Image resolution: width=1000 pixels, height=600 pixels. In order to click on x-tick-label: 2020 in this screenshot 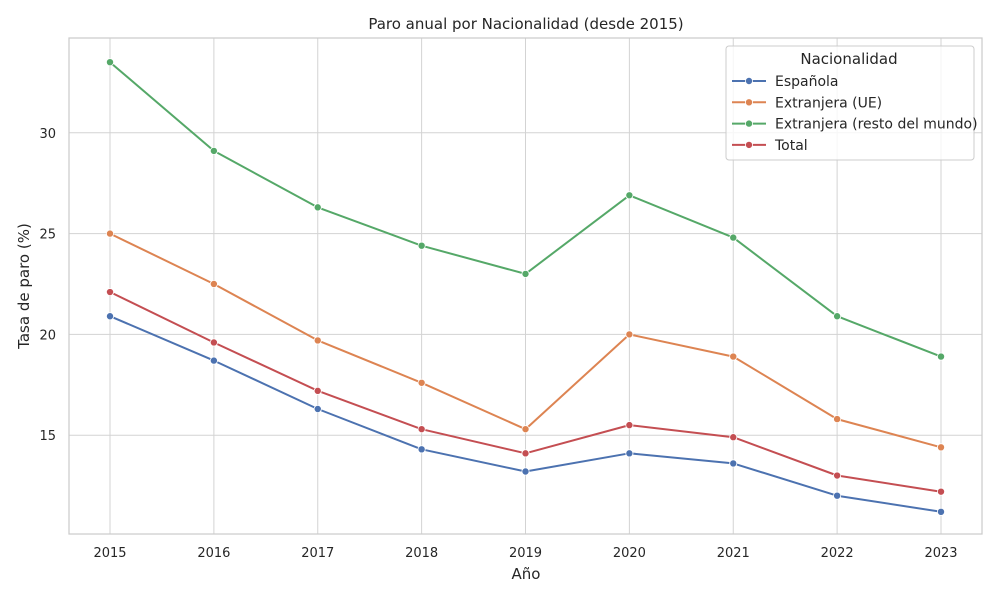, I will do `click(629, 553)`.